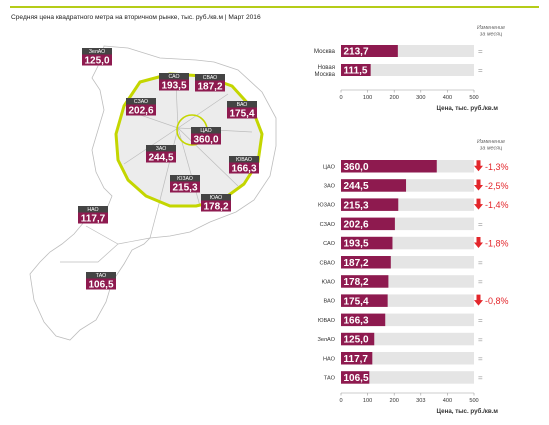 The width and height of the screenshot is (549, 425). What do you see at coordinates (367, 98) in the screenshot?
I see `x-tick-label: 100` at bounding box center [367, 98].